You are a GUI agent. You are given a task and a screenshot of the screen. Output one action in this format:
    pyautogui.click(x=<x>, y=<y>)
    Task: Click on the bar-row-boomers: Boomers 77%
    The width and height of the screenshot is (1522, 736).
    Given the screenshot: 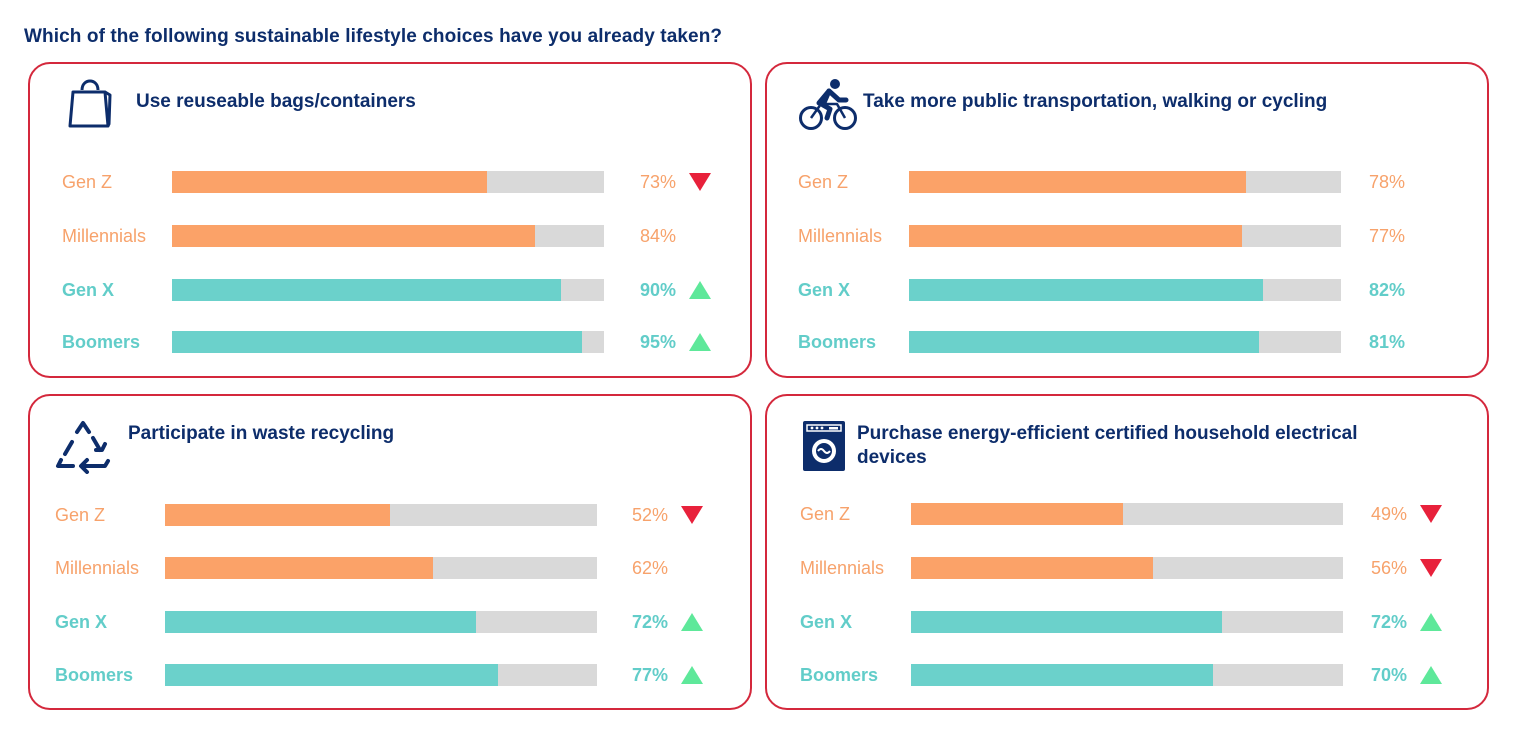 What is the action you would take?
    pyautogui.click(x=390, y=675)
    